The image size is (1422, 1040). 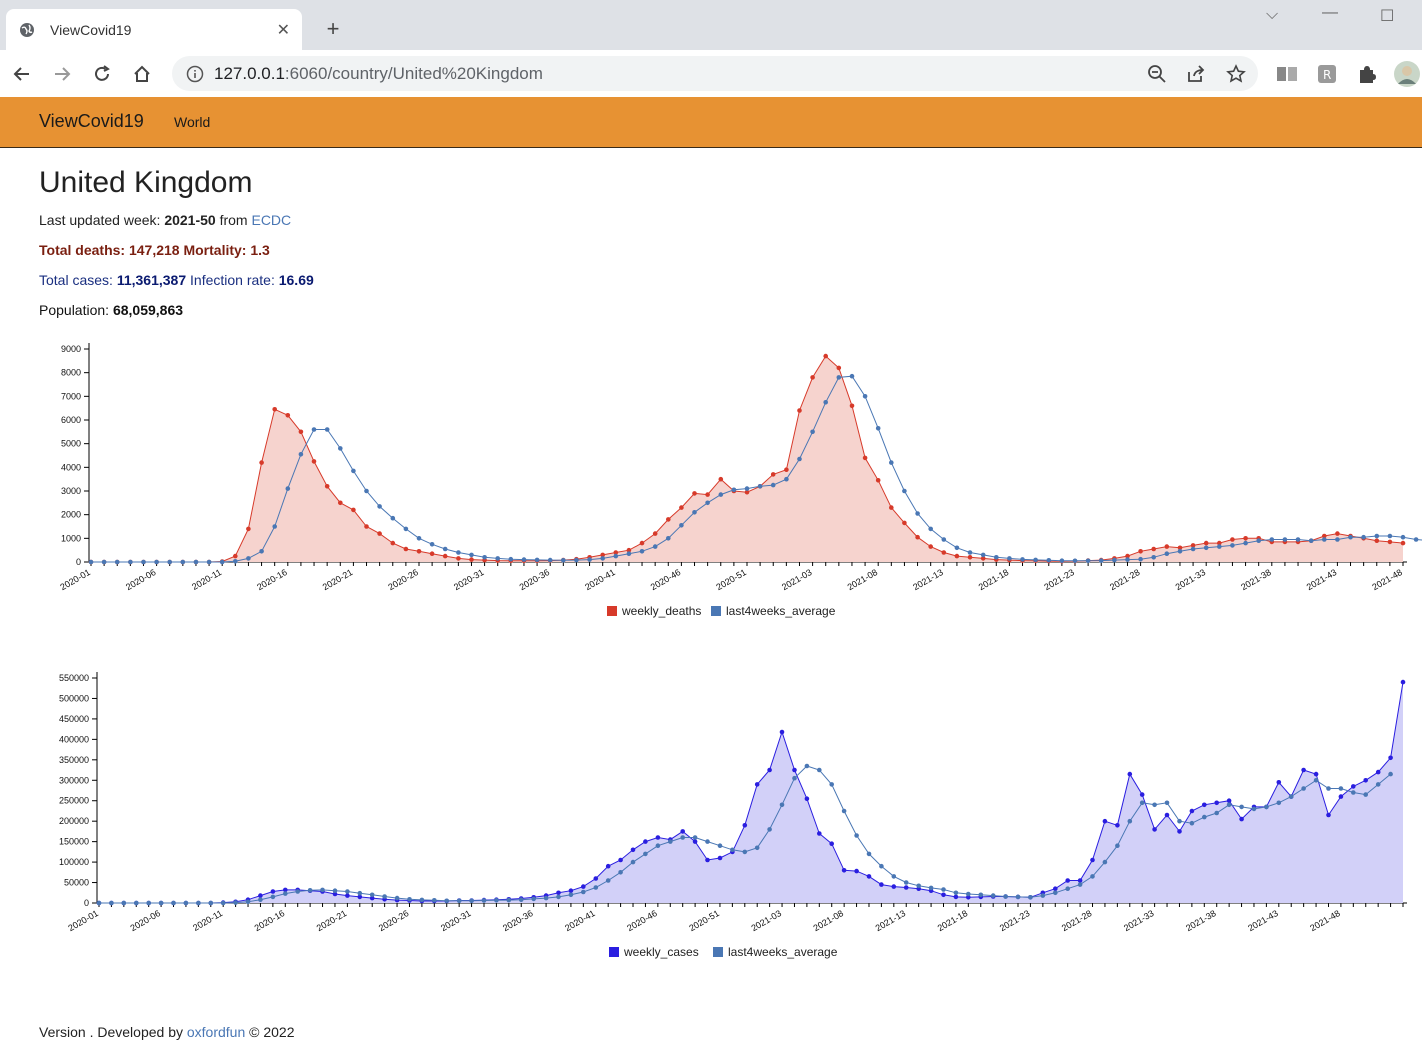 What do you see at coordinates (102, 74) in the screenshot?
I see `reload-button` at bounding box center [102, 74].